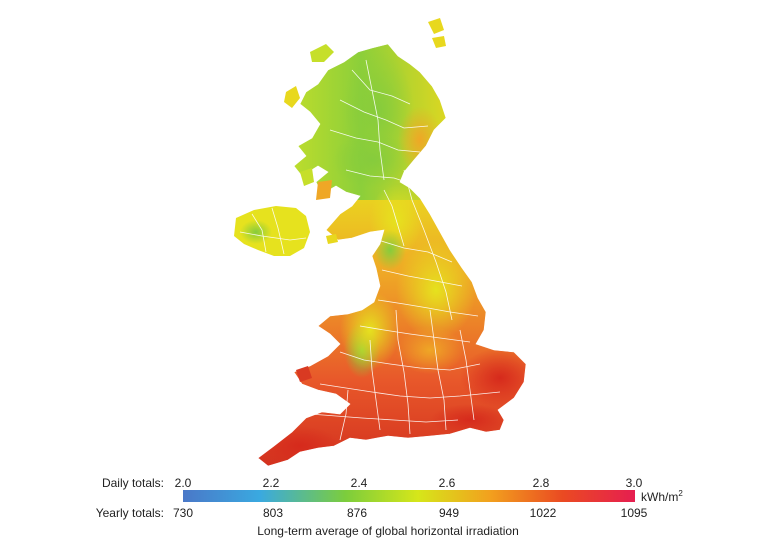 This screenshot has width=776, height=545. Describe the element at coordinates (183, 483) in the screenshot. I see `daily-tick: 2.0` at that location.